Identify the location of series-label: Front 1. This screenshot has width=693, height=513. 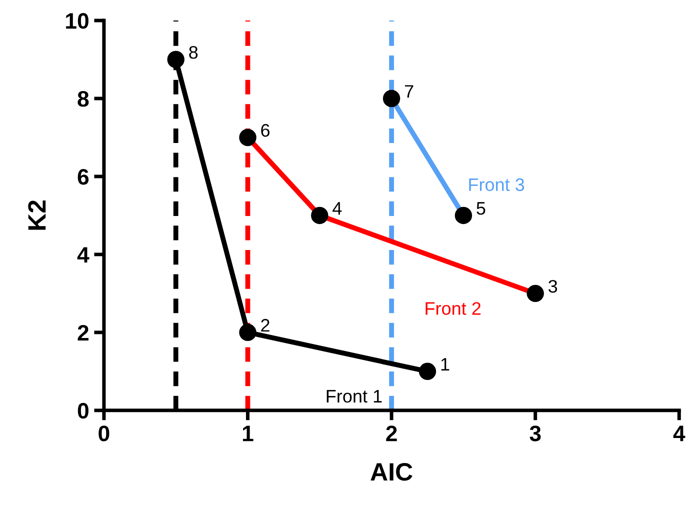
(354, 396).